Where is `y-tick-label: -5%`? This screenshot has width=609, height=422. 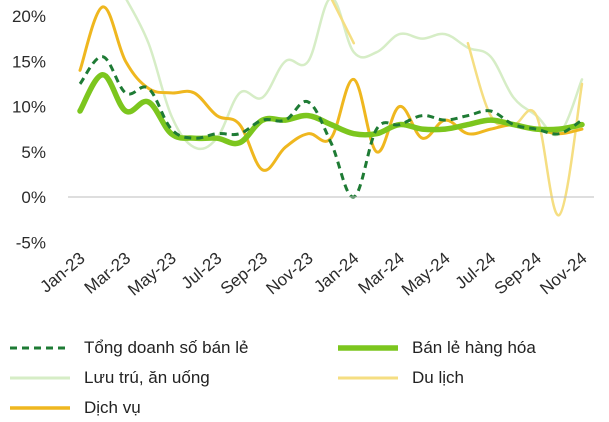 y-tick-label: -5% is located at coordinates (31, 242).